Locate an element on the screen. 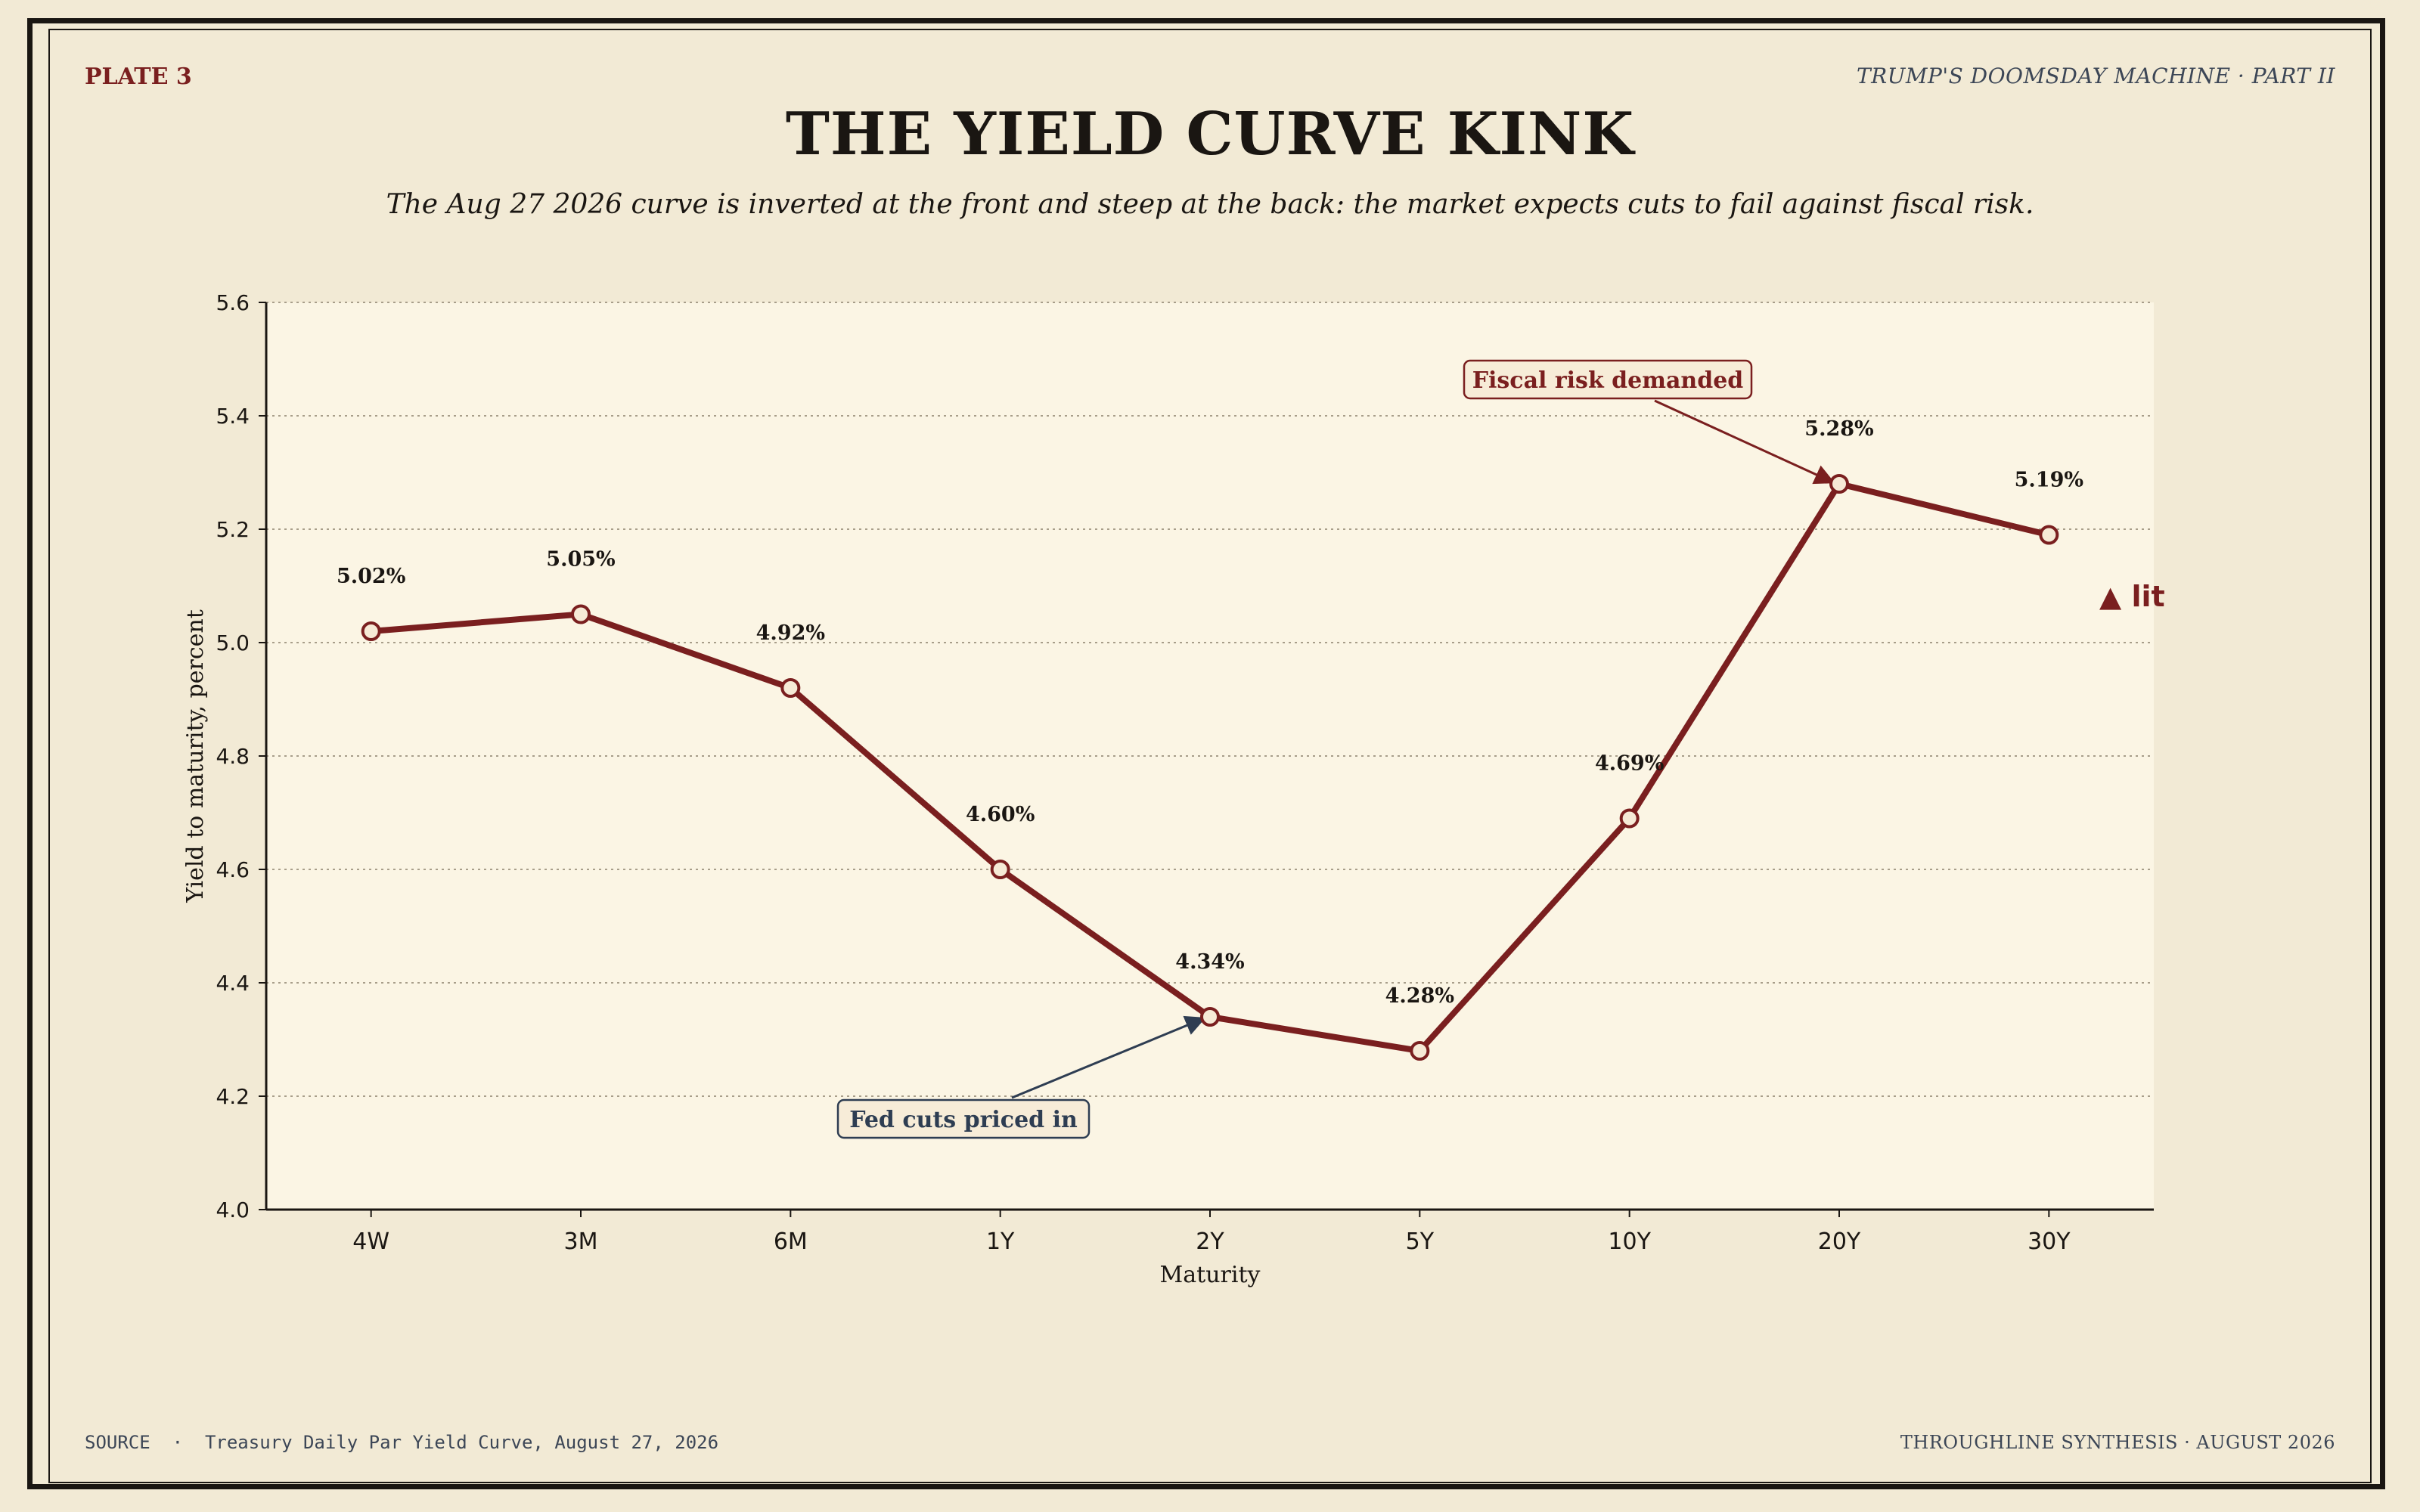 This screenshot has width=2420, height=1512. fiscal-risk-annotation-box is located at coordinates (1608, 379).